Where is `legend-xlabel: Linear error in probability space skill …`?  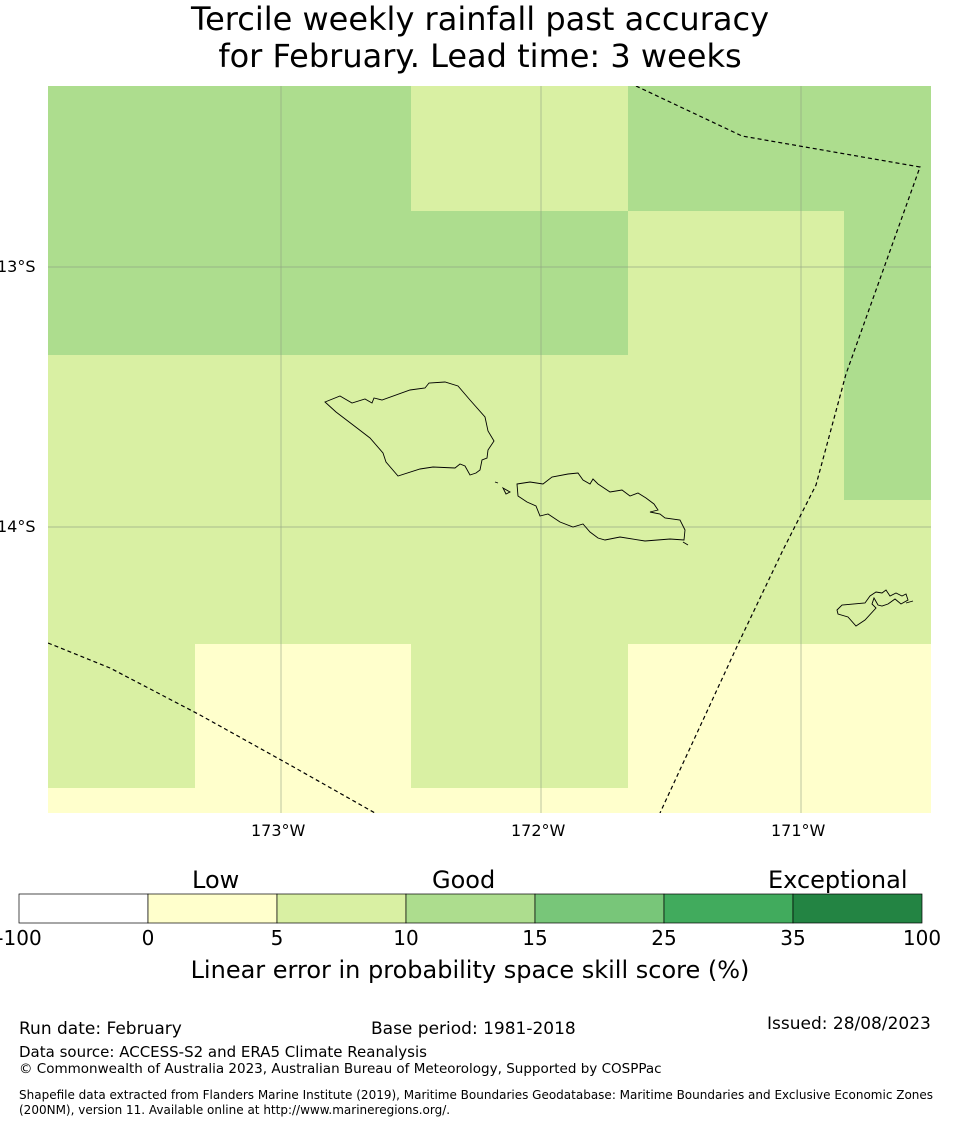 legend-xlabel: Linear error in probability space skill … is located at coordinates (470, 970).